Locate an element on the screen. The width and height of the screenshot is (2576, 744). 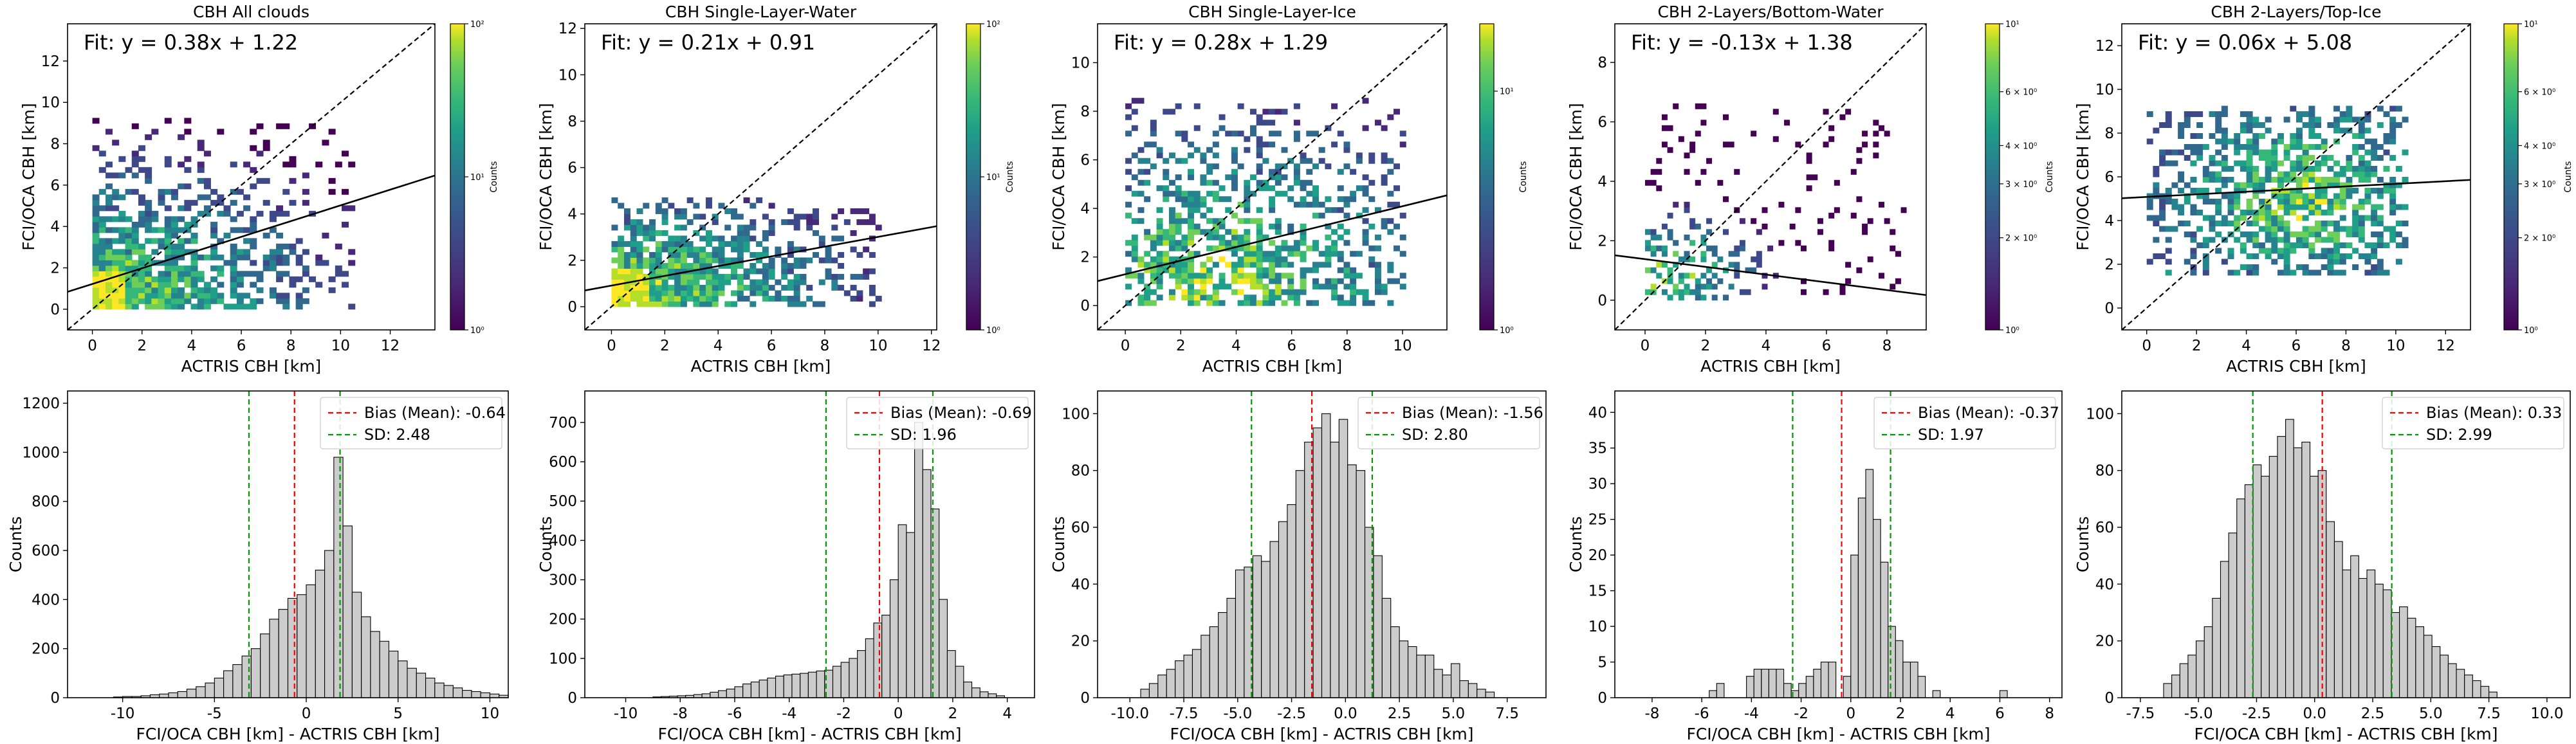
colorbar-tick-label: 10¹ is located at coordinates (2531, 25).